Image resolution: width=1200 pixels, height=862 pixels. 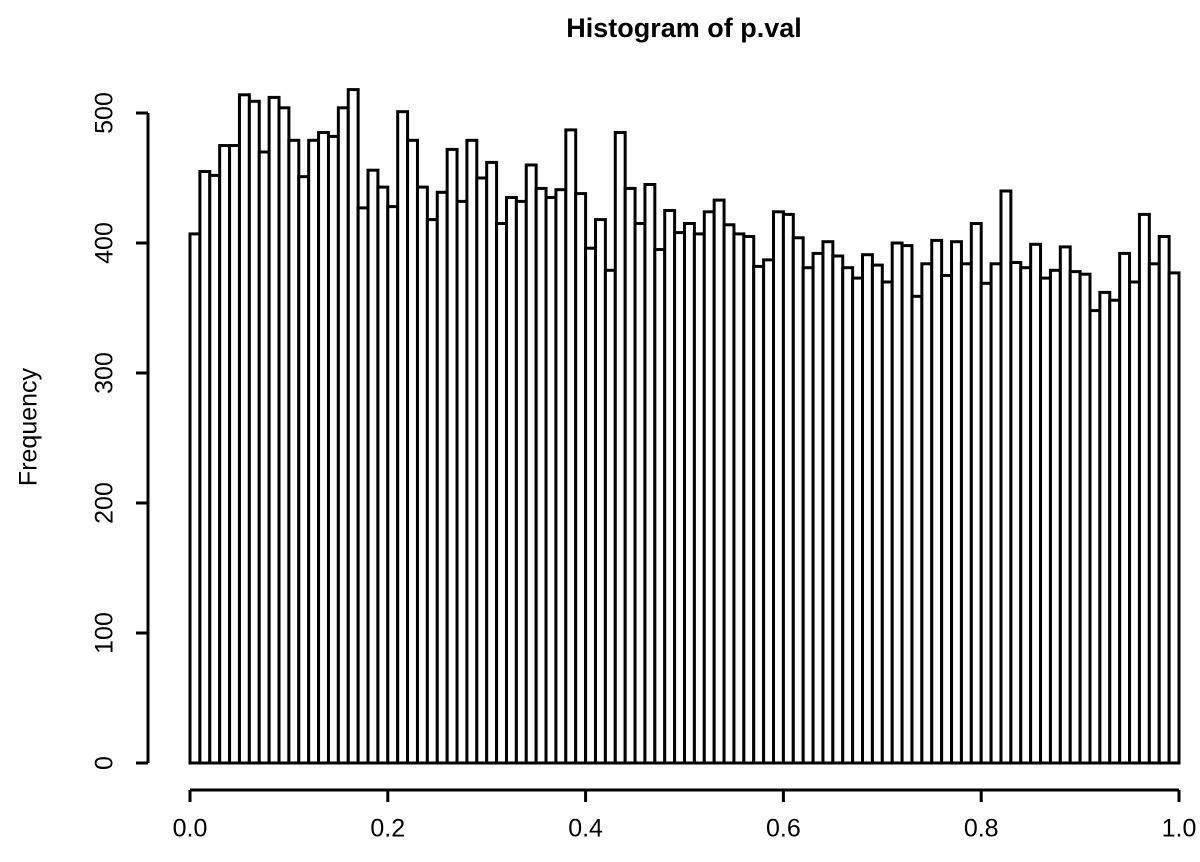 What do you see at coordinates (105, 373) in the screenshot?
I see `y-tick-label: 300` at bounding box center [105, 373].